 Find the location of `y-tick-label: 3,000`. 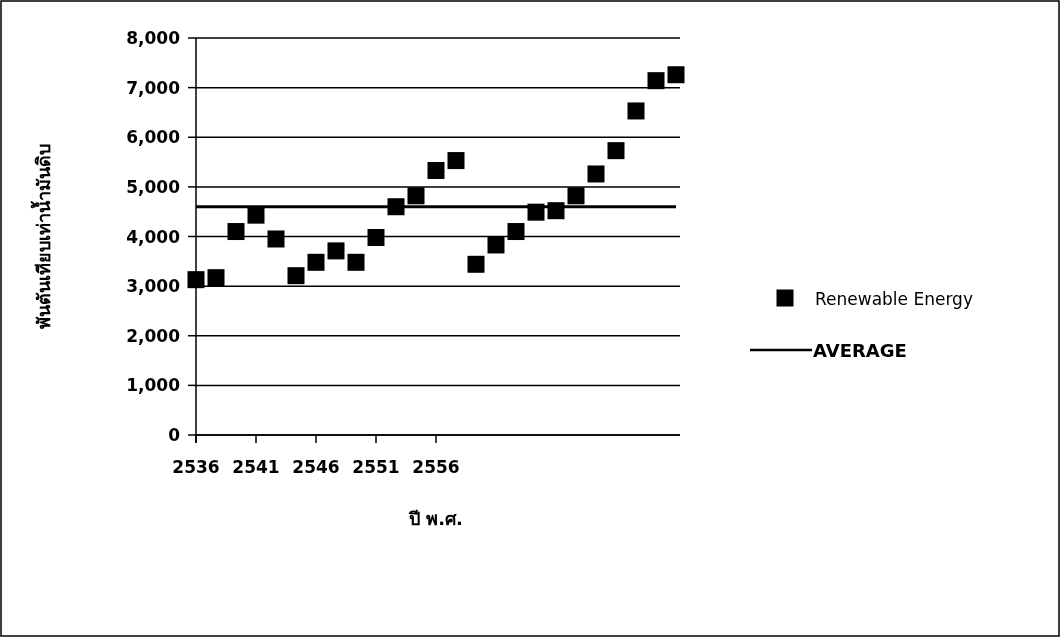

y-tick-label: 3,000 is located at coordinates (153, 286).